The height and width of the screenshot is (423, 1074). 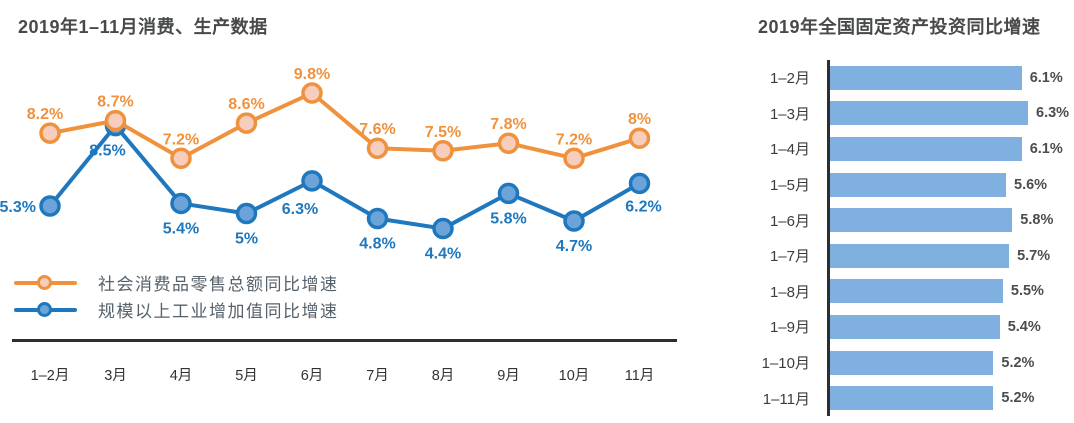 I want to click on x-axis-labels: 1–2月 3月 4月 5月 6月 7月 8月 9月 10月 11月, so click(x=350, y=374).